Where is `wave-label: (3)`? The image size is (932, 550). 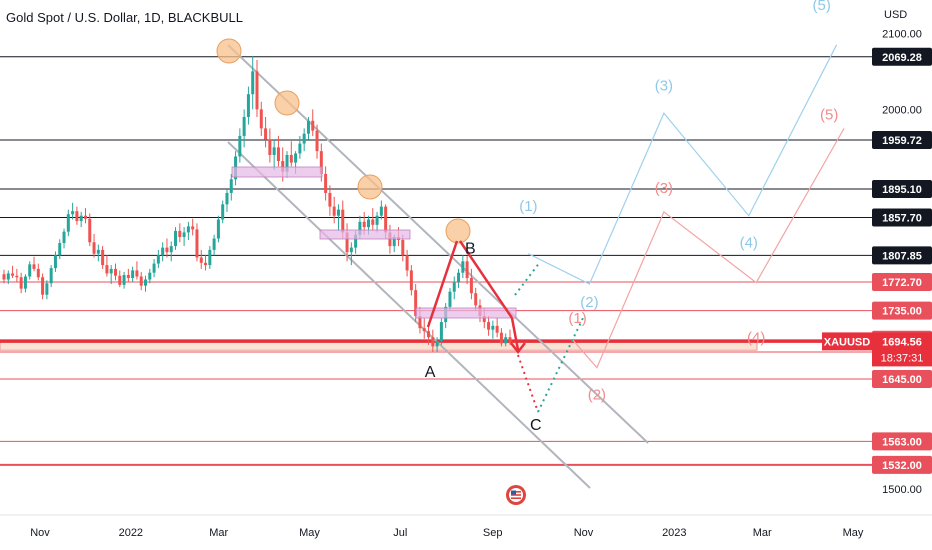 wave-label: (3) is located at coordinates (664, 85).